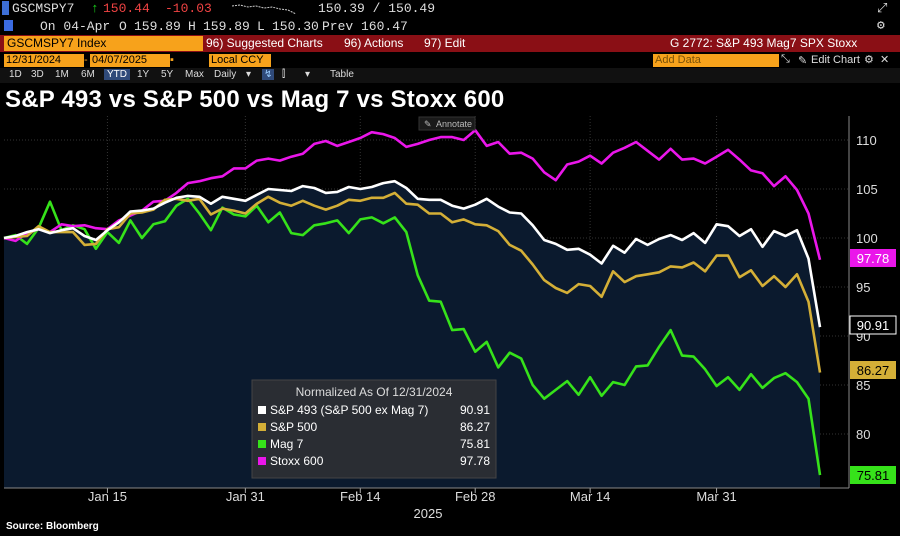 The height and width of the screenshot is (536, 900). What do you see at coordinates (866, 140) in the screenshot?
I see `y-tick-110: 110` at bounding box center [866, 140].